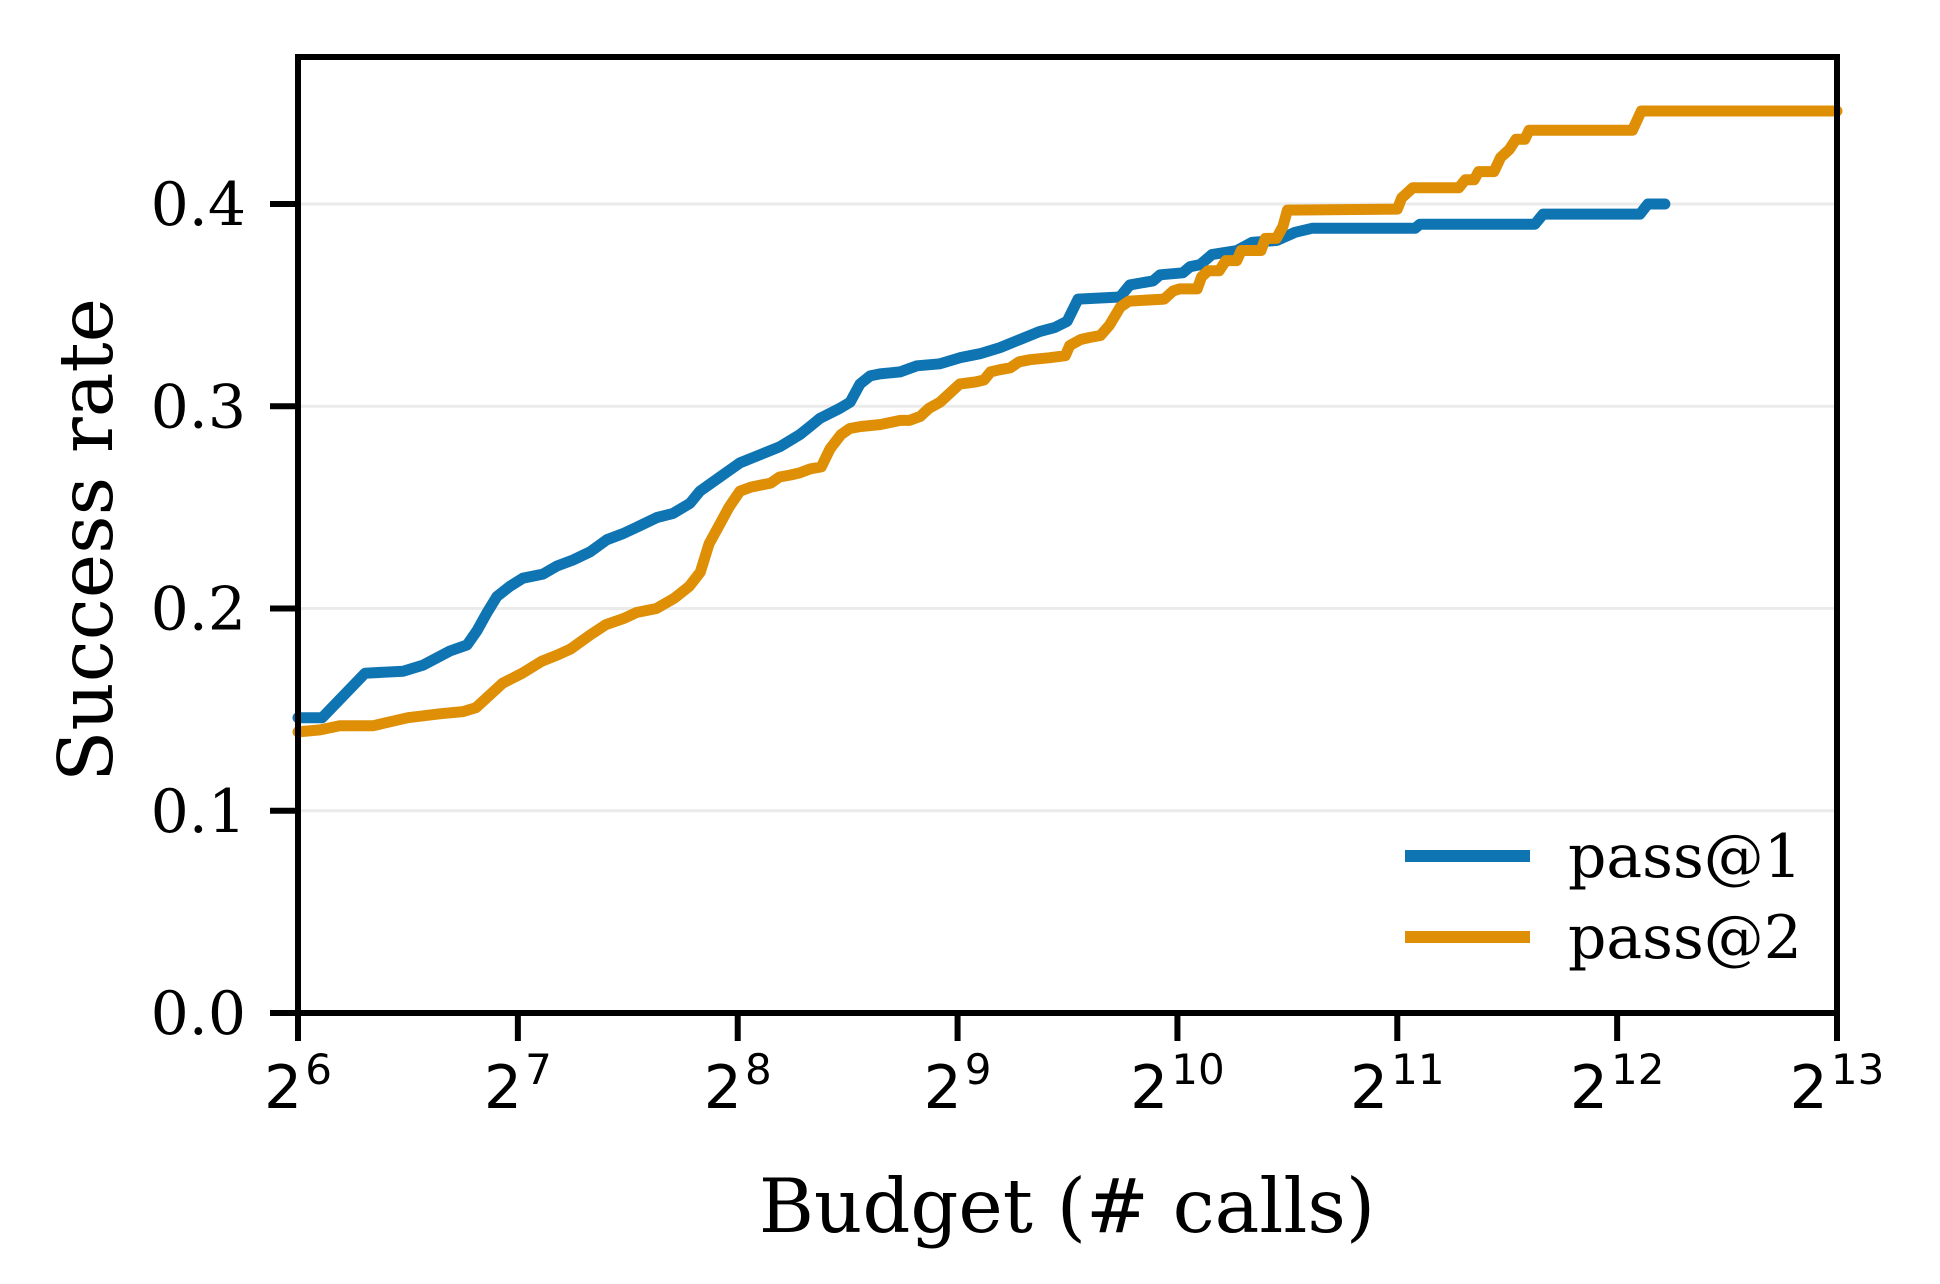 This screenshot has height=1284, width=1940. What do you see at coordinates (198, 812) in the screenshot?
I see `y-tick-label-0.1: 0.1` at bounding box center [198, 812].